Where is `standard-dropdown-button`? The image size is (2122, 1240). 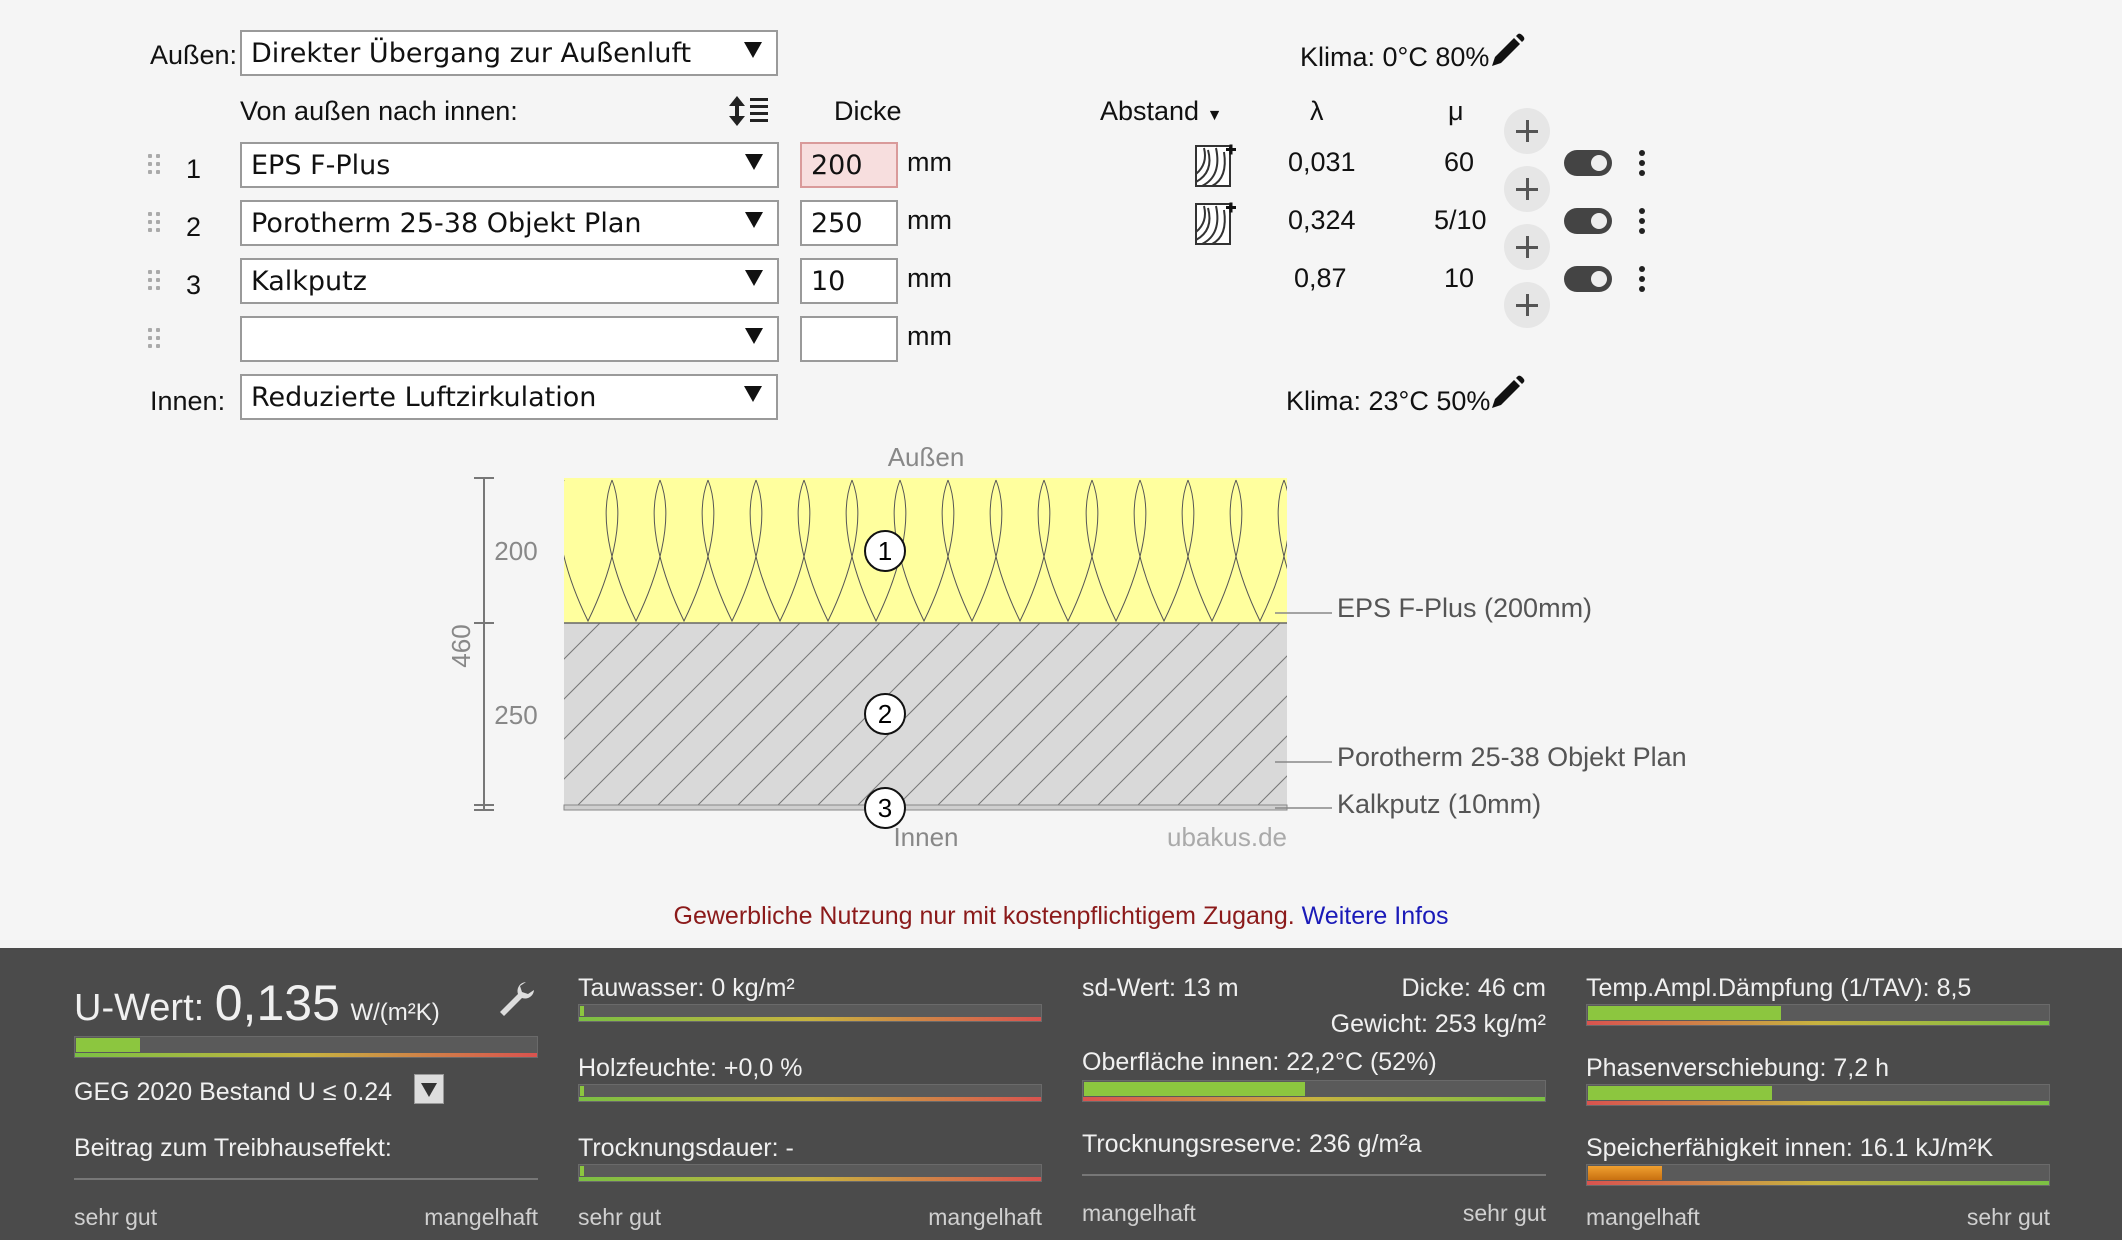
standard-dropdown-button is located at coordinates (429, 1089).